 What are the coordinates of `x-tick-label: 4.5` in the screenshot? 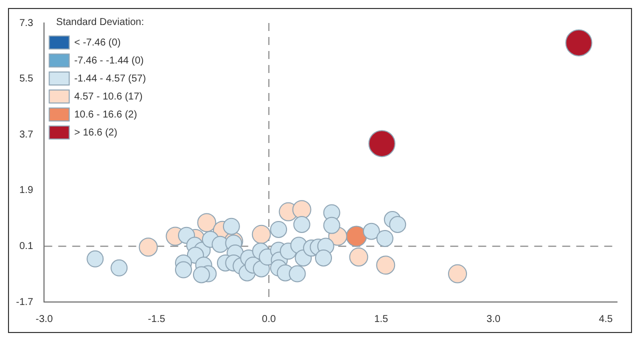 It's located at (606, 319).